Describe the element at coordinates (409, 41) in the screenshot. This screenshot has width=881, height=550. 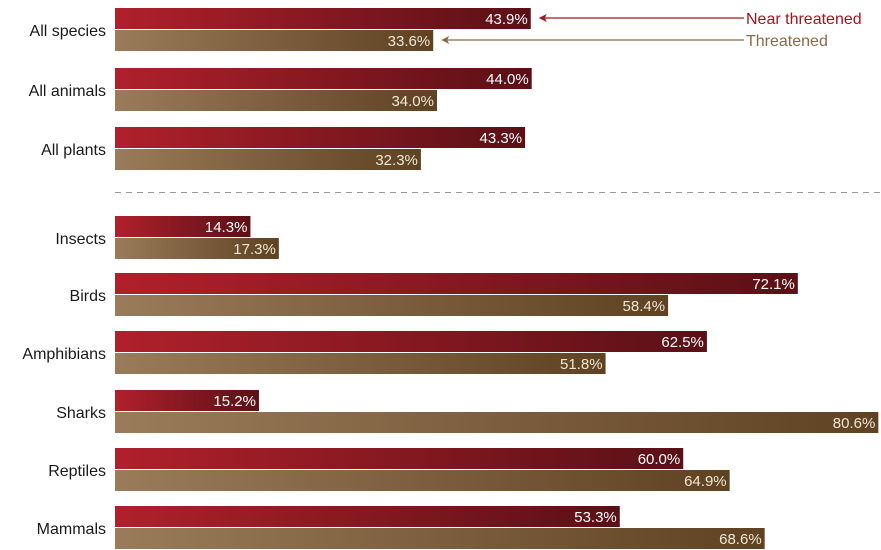
I see `value-label-threatened-all-species: 33.6%` at that location.